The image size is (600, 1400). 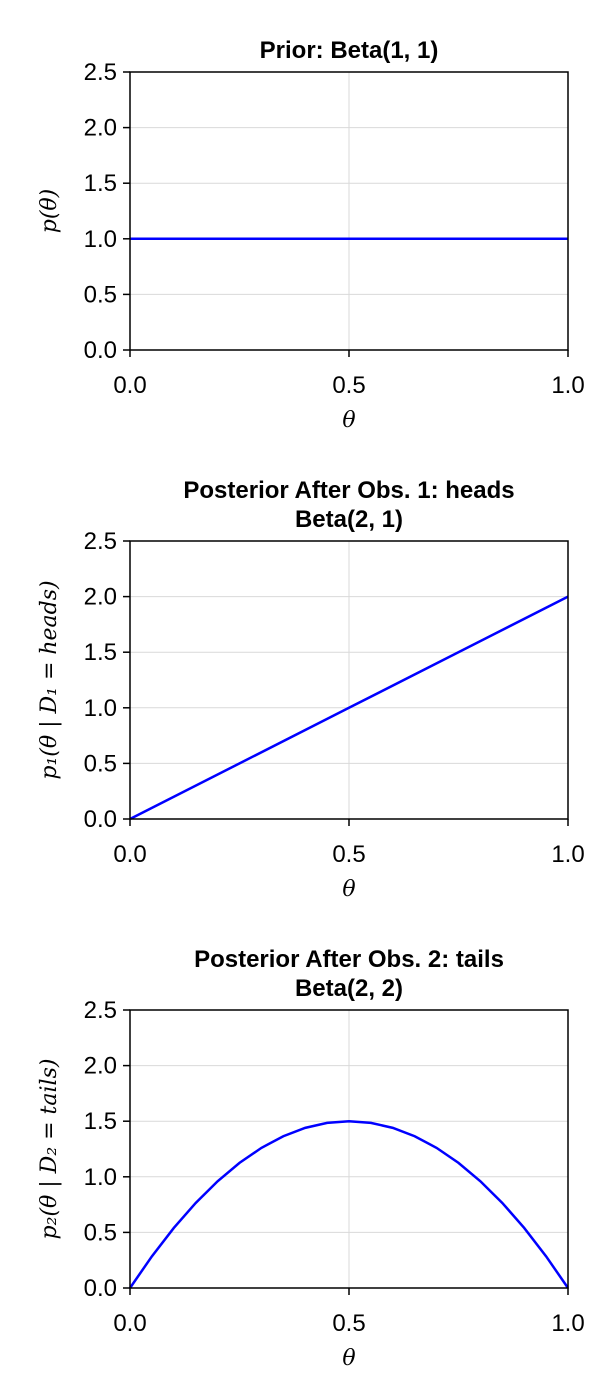 What do you see at coordinates (349, 959) in the screenshot?
I see `chart-title: Posterior After Obs. 2: tails` at bounding box center [349, 959].